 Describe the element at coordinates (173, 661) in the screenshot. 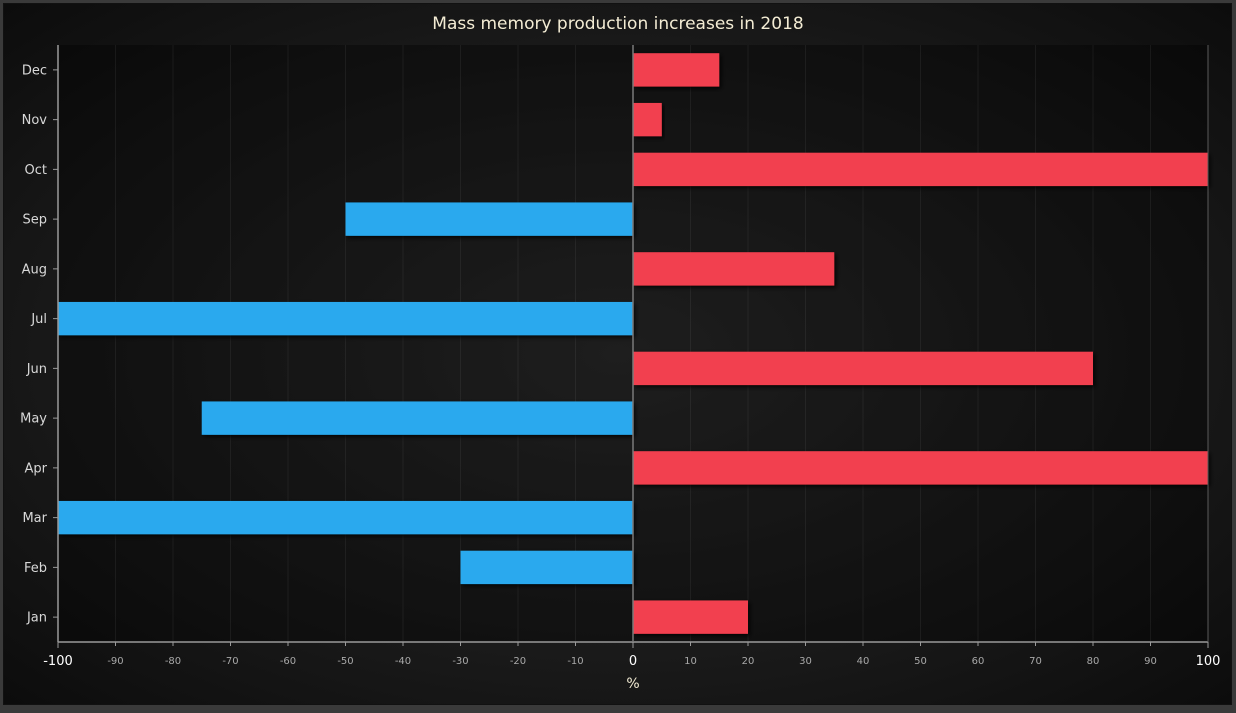

I see `x-tick-label: -80` at that location.